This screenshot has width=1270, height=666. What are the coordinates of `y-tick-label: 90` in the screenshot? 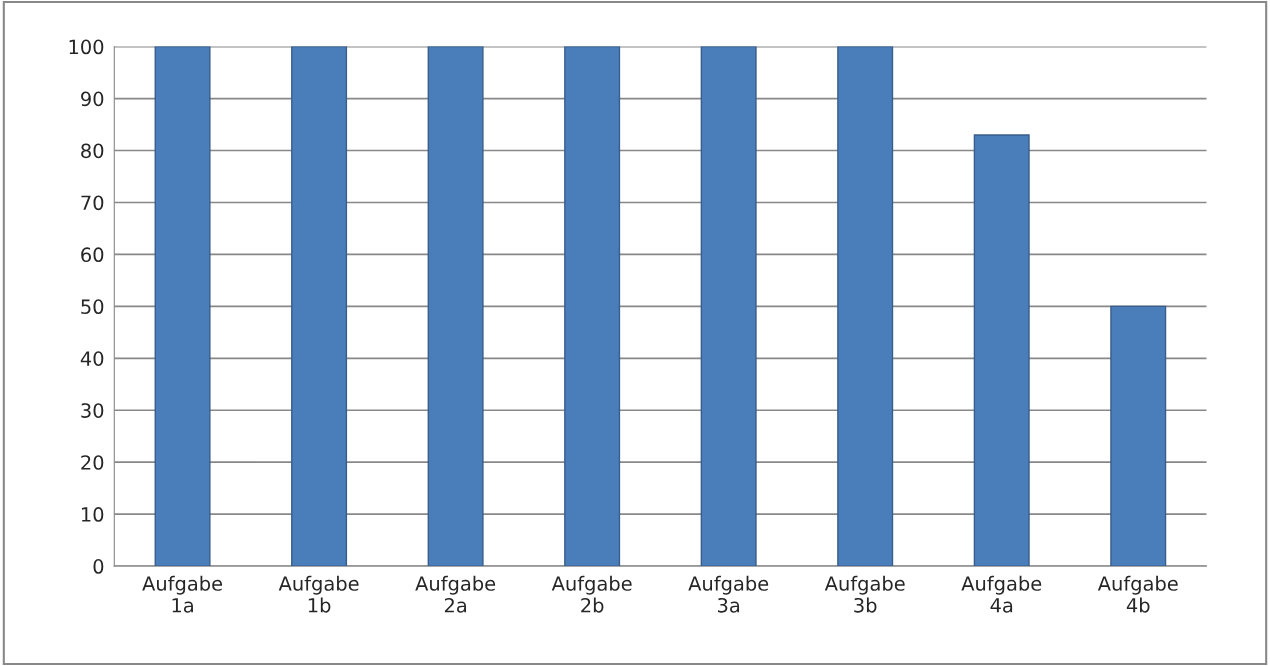 It's located at (92, 99).